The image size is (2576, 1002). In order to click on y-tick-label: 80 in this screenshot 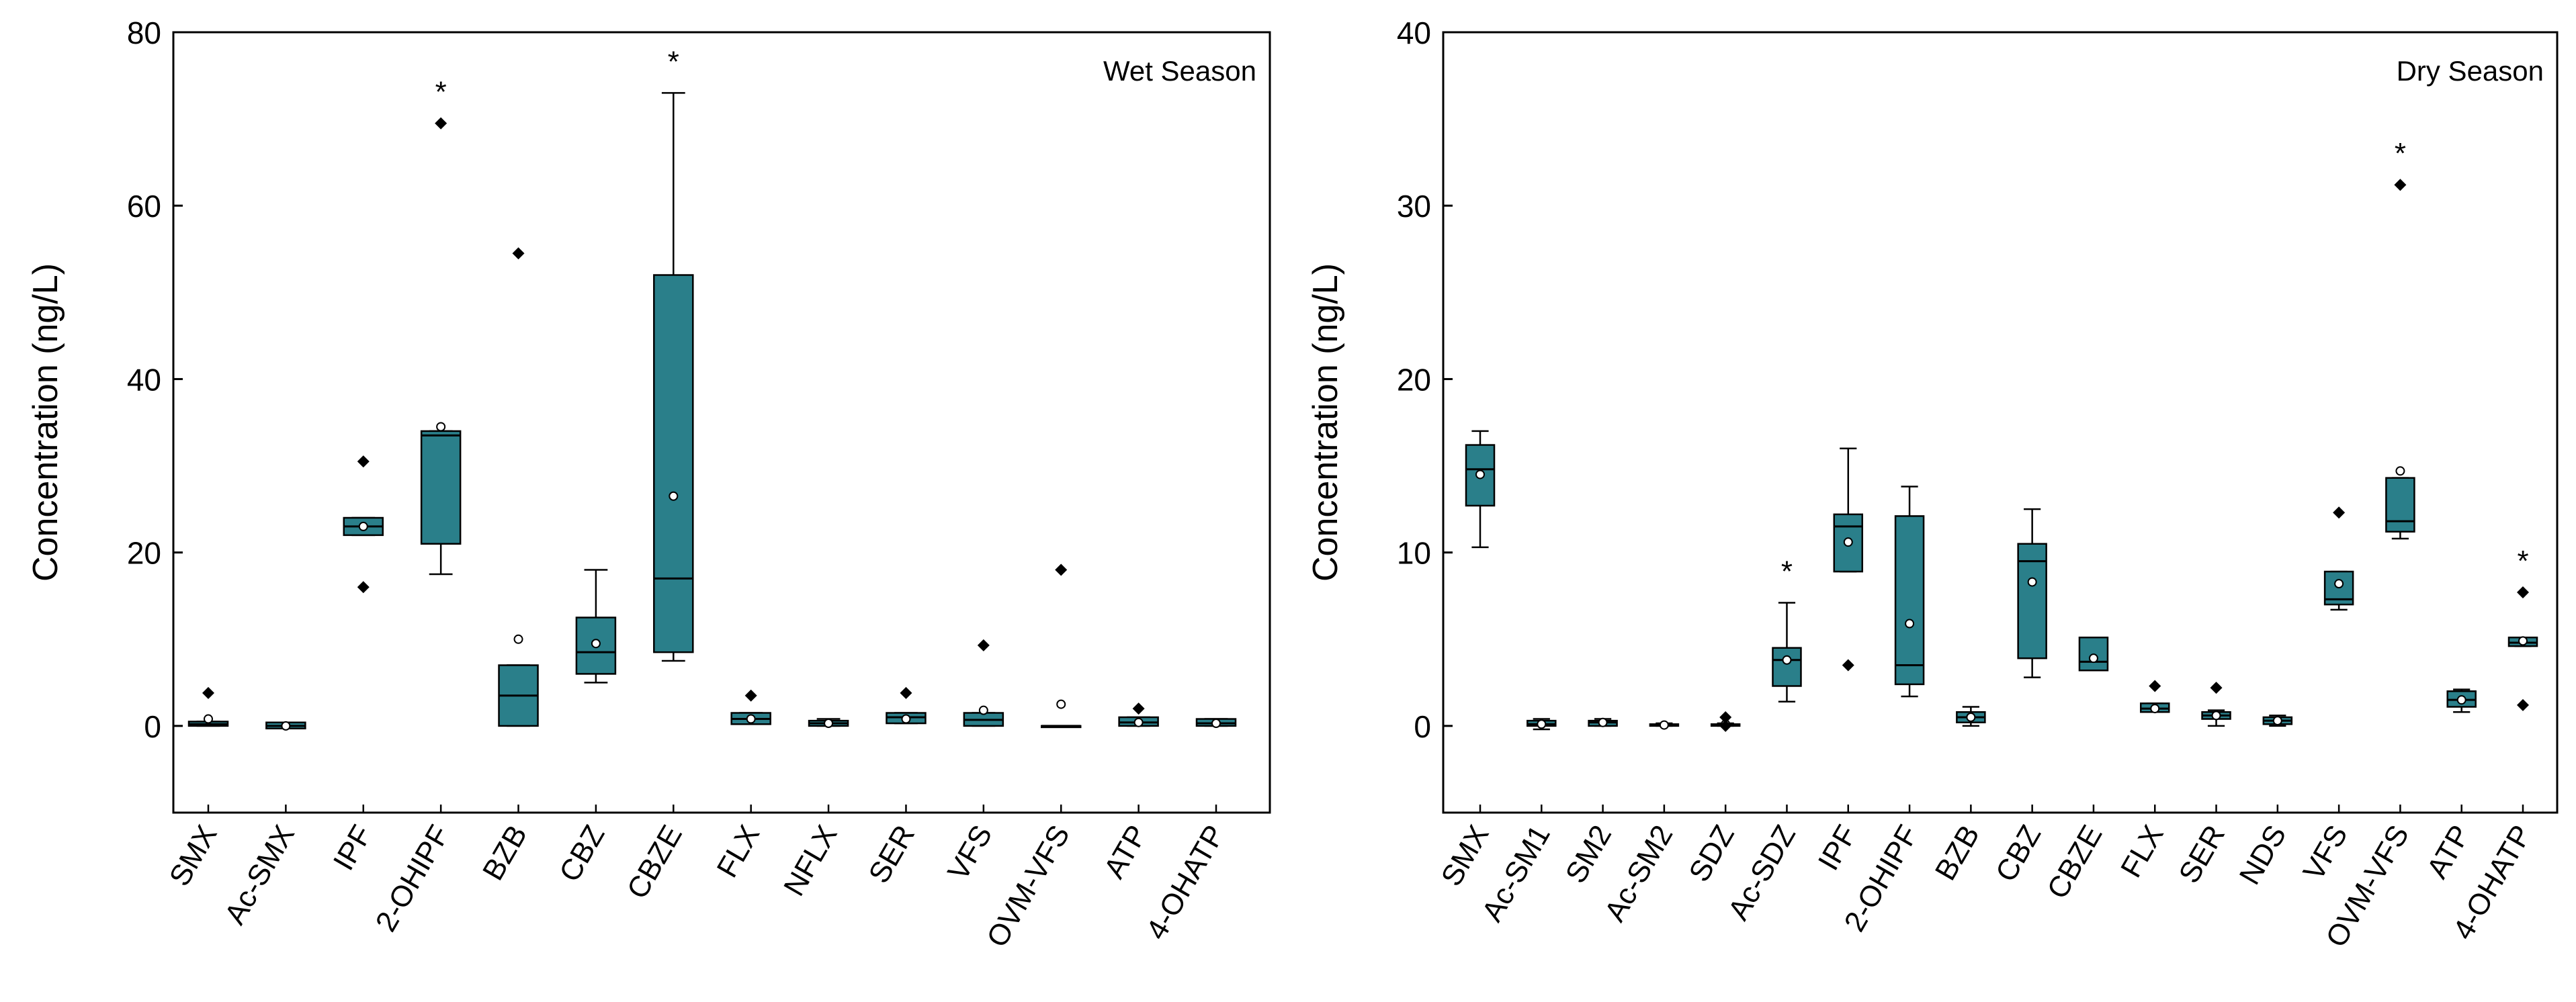, I will do `click(144, 32)`.